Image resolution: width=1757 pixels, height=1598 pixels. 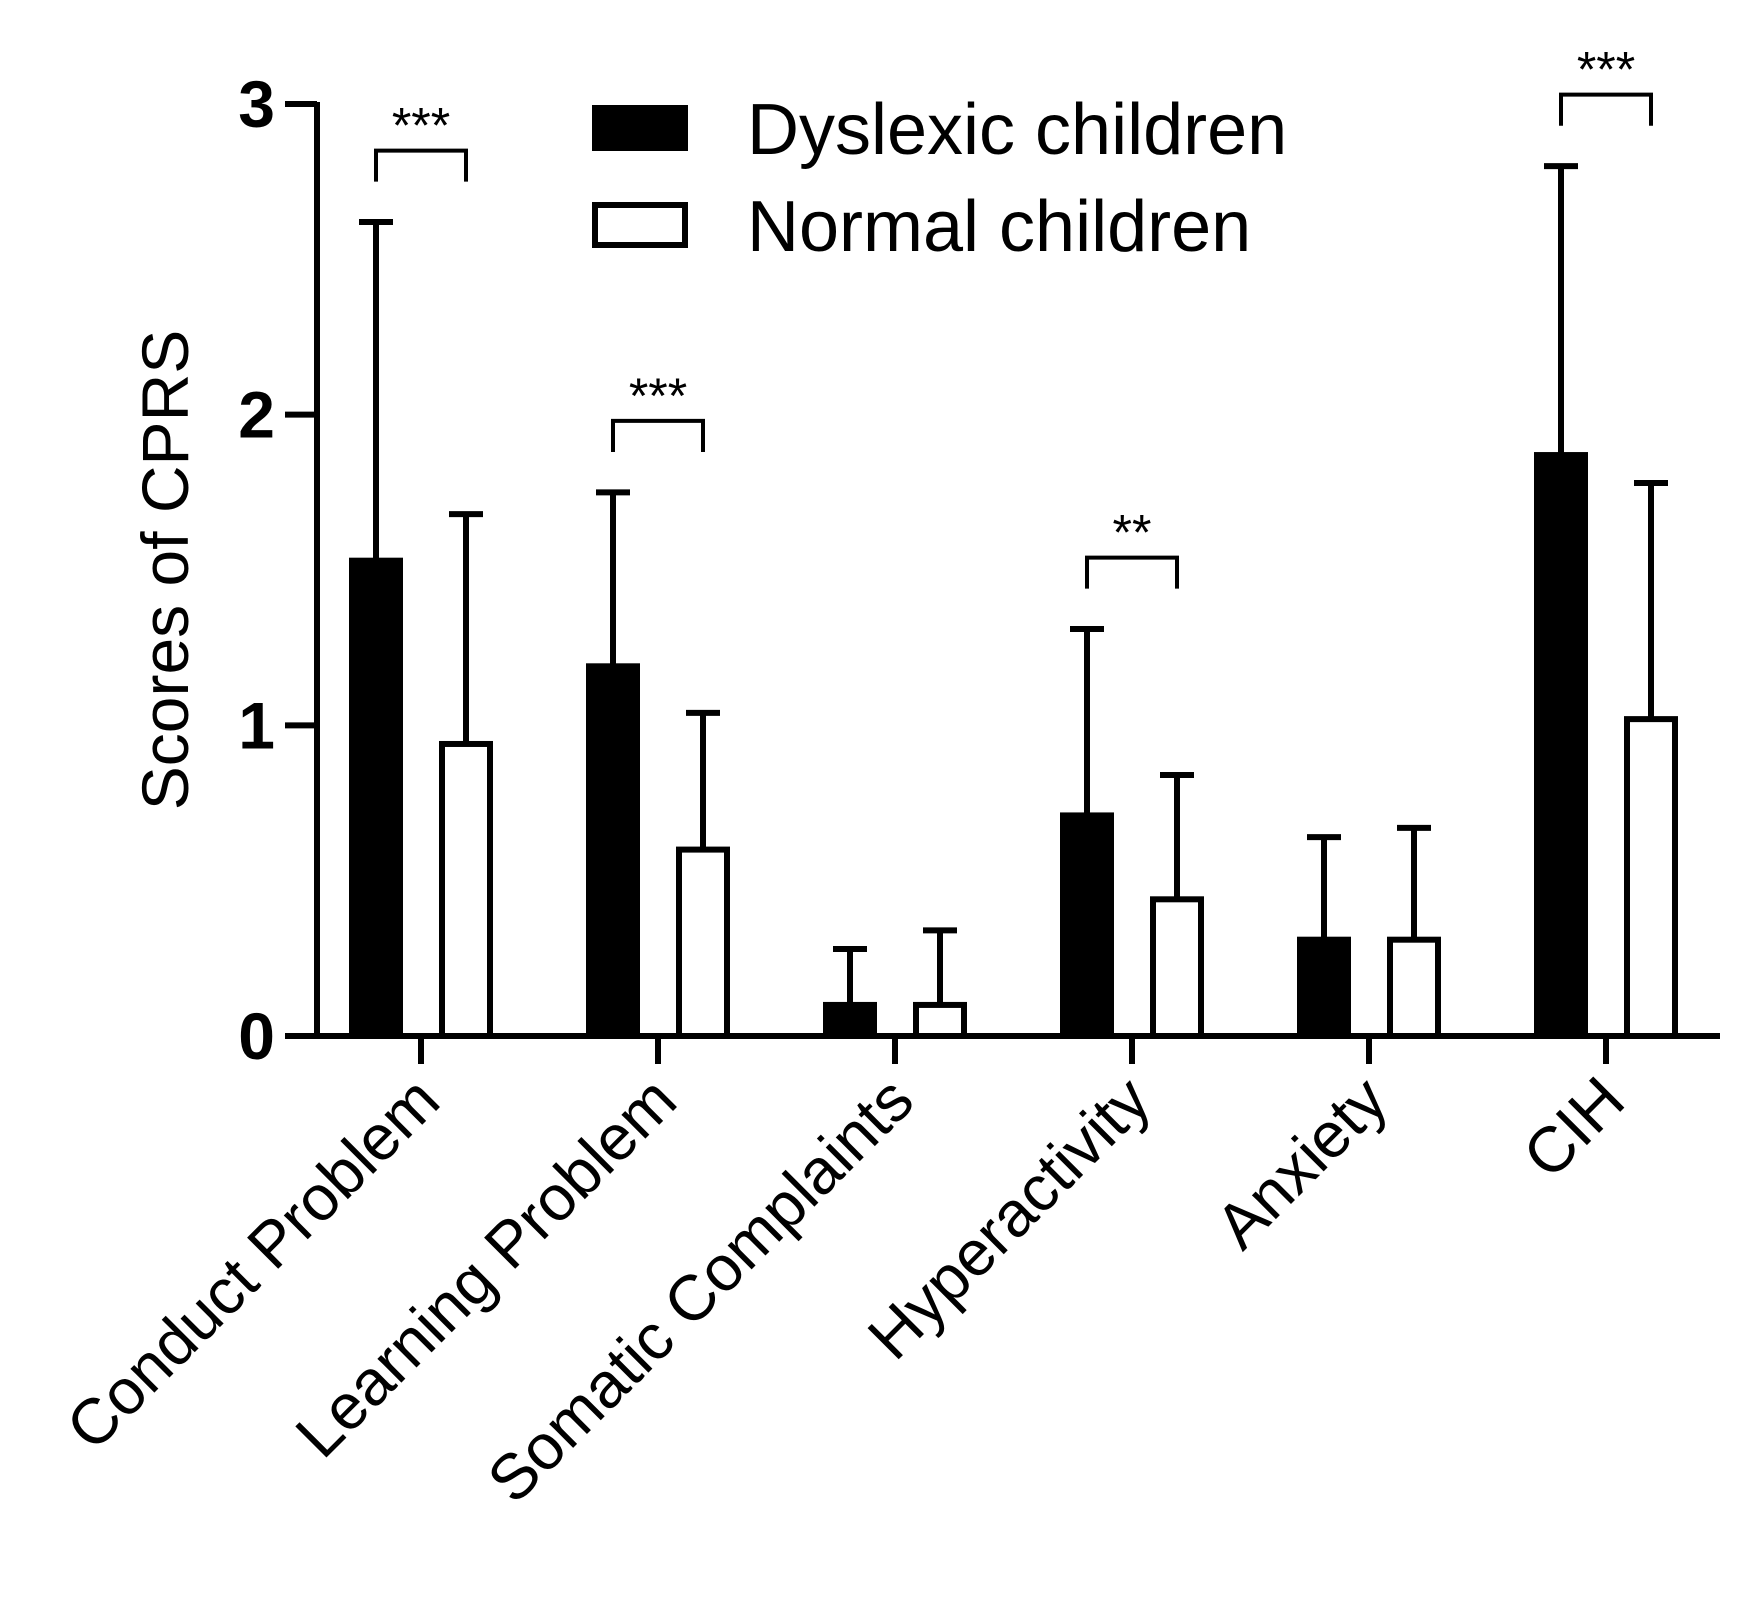 I want to click on legend-label: Normal children, so click(x=999, y=227).